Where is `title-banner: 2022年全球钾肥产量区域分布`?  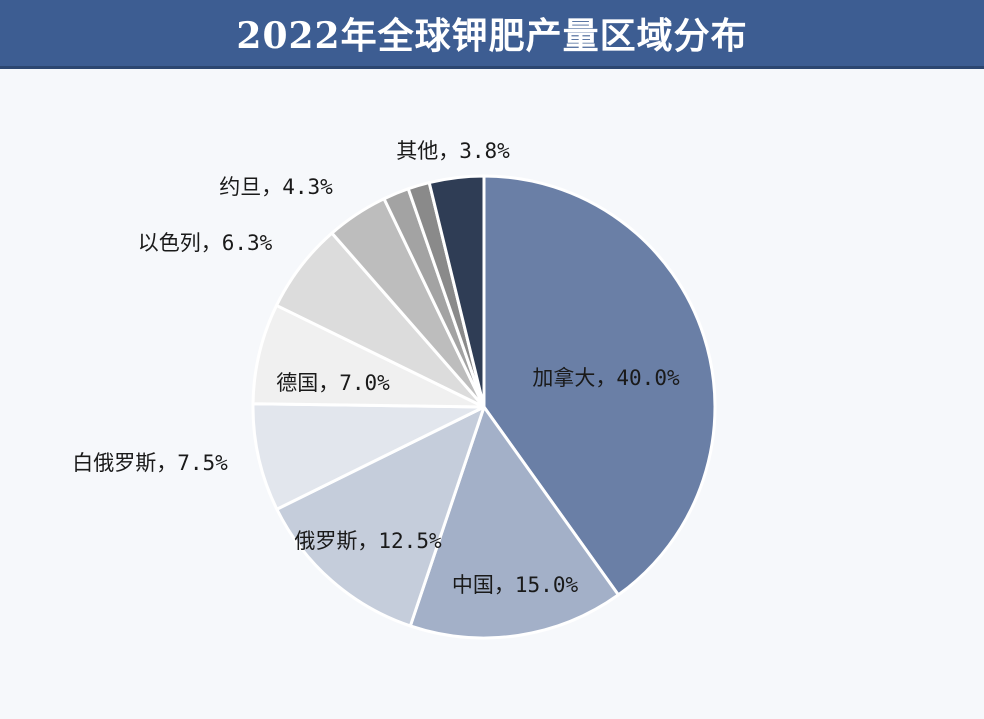 title-banner: 2022年全球钾肥产量区域分布 is located at coordinates (492, 34).